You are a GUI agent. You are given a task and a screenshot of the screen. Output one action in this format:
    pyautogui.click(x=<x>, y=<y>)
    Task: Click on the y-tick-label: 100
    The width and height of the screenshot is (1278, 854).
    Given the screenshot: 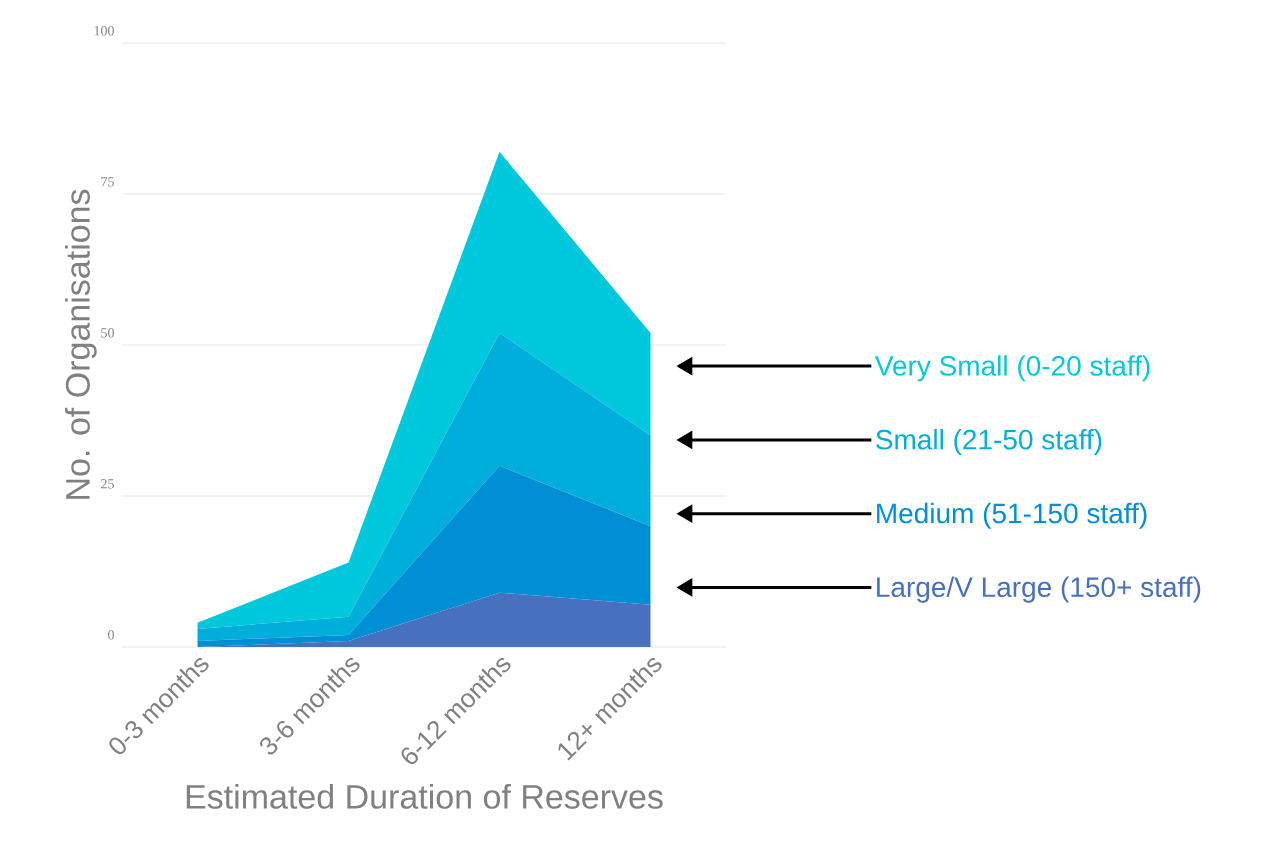 What is the action you would take?
    pyautogui.click(x=104, y=31)
    